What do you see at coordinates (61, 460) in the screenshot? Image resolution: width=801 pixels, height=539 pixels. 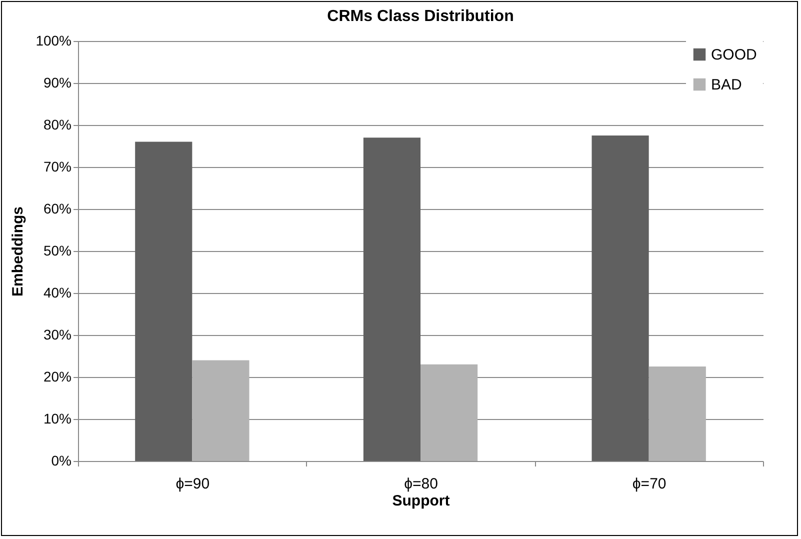 I see `y-tick-label: 0%` at bounding box center [61, 460].